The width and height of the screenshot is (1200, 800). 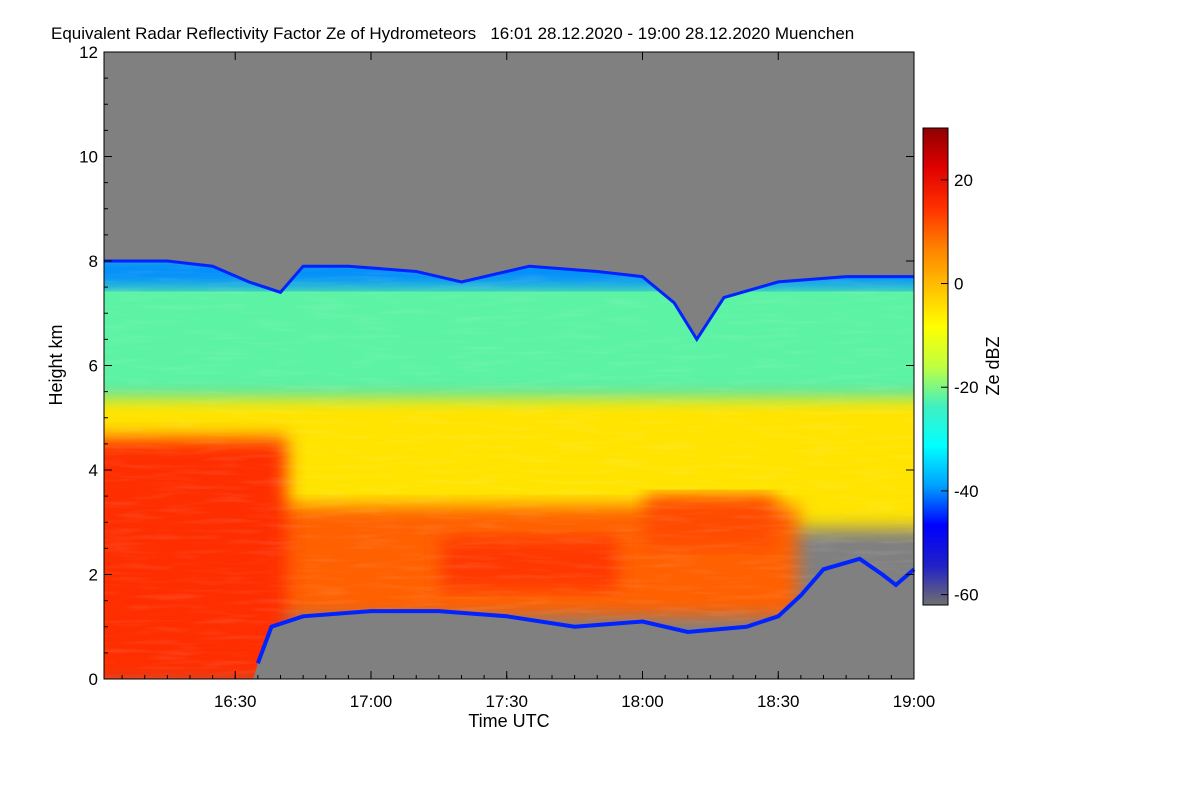 What do you see at coordinates (93, 261) in the screenshot?
I see `y-tick-label: 8` at bounding box center [93, 261].